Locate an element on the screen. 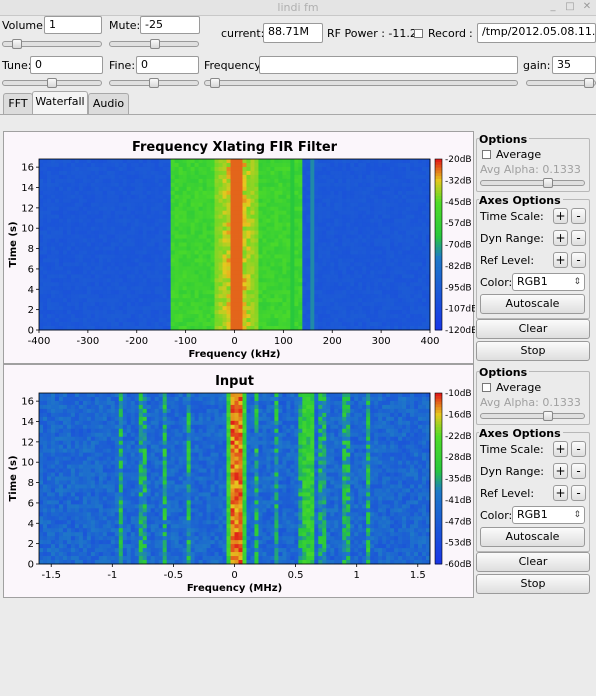  colorbar-label: -16dB is located at coordinates (458, 415).